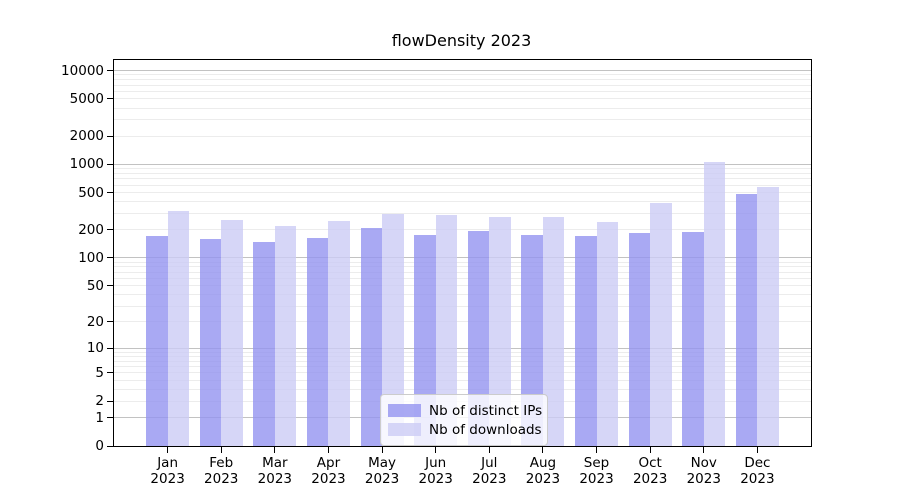 This screenshot has width=900, height=500. Describe the element at coordinates (221, 463) in the screenshot. I see `x-tick-month: Feb` at that location.